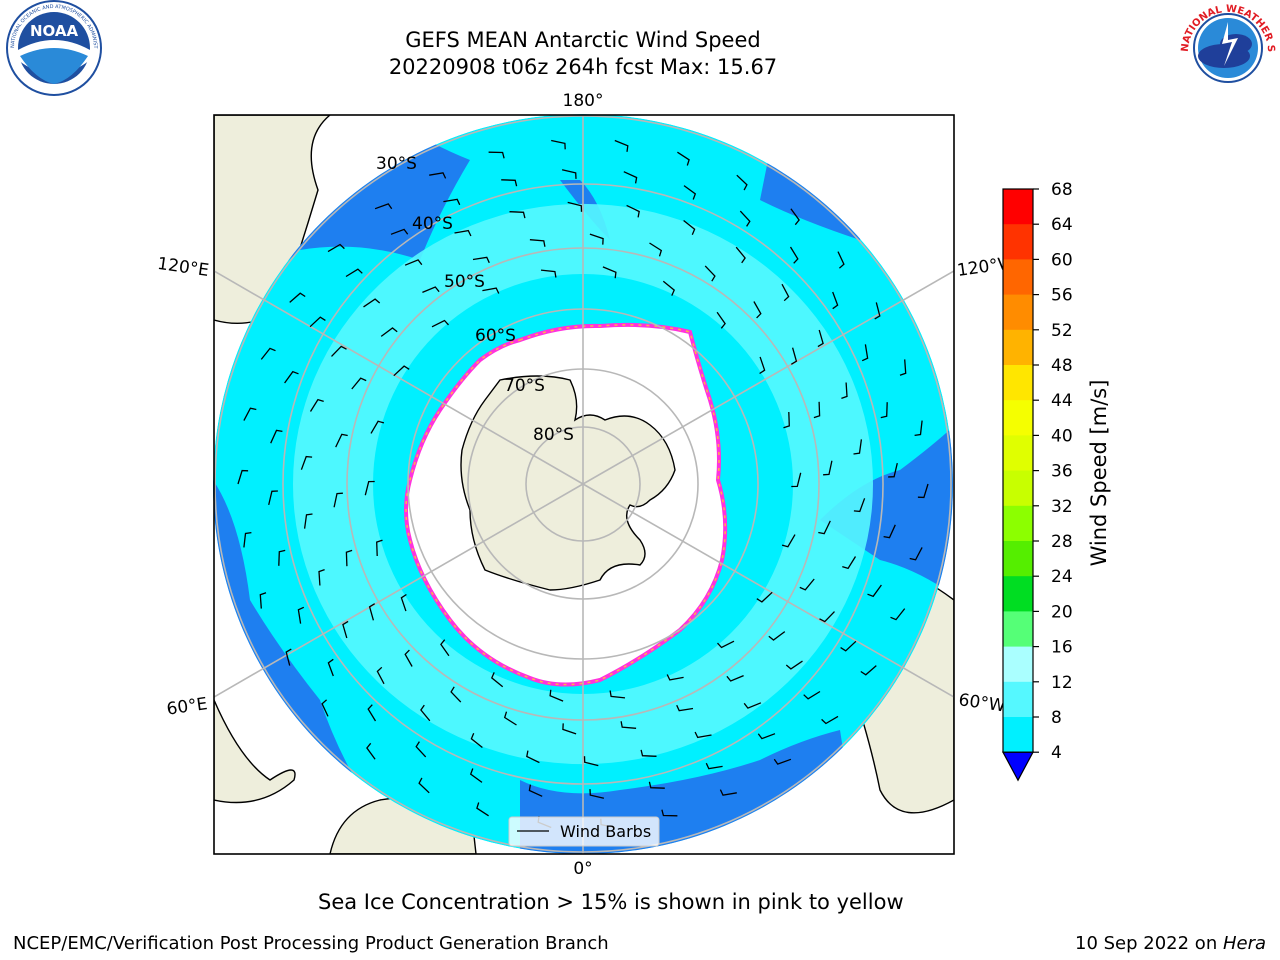  I want to click on lat-label-70s: 70°S, so click(524, 386).